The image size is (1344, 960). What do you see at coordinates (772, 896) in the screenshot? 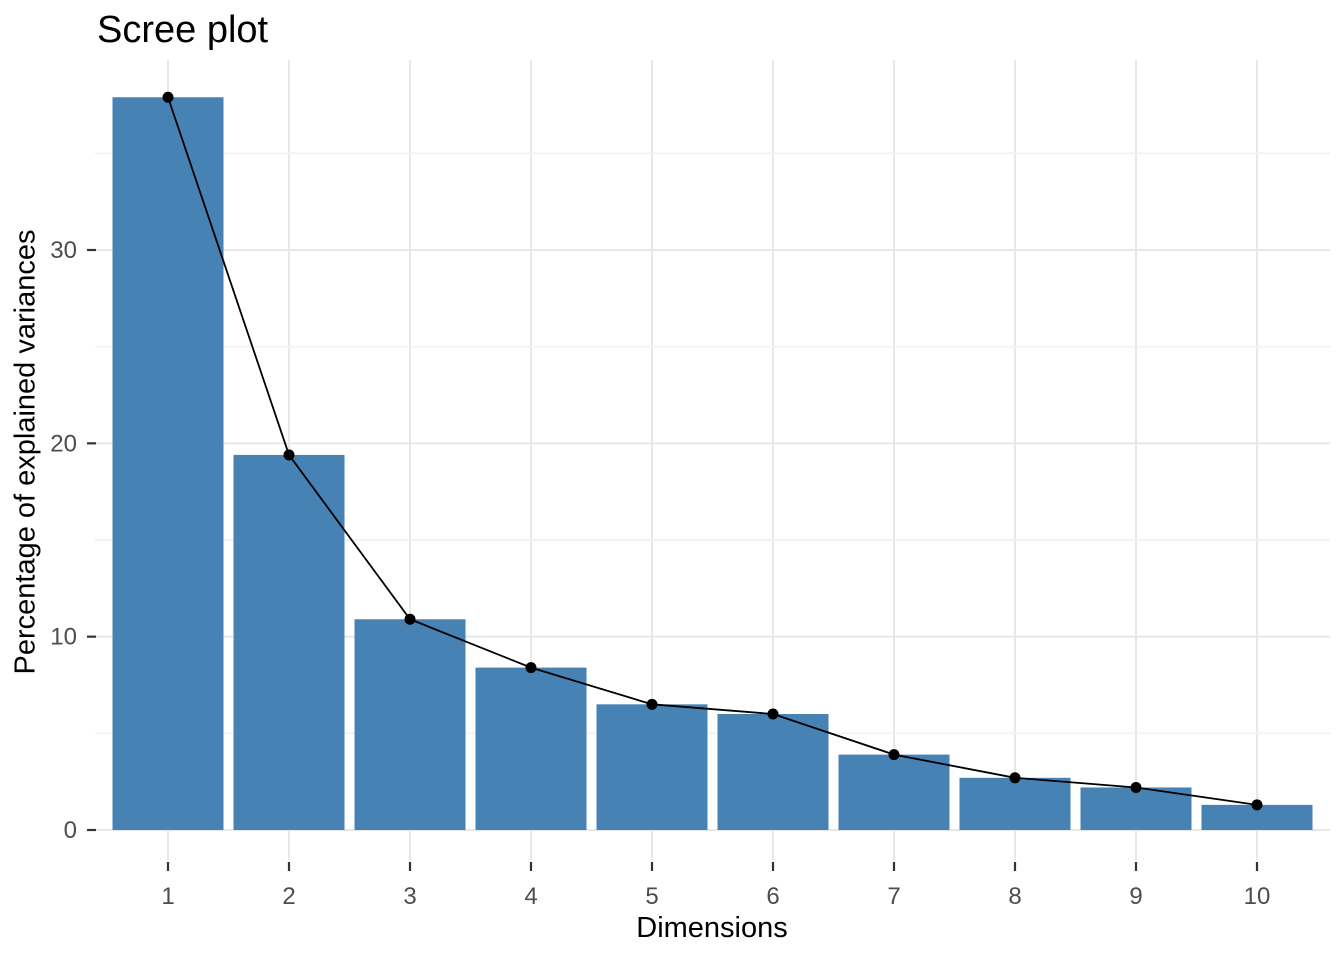
I see `x-tick-label: 6` at bounding box center [772, 896].